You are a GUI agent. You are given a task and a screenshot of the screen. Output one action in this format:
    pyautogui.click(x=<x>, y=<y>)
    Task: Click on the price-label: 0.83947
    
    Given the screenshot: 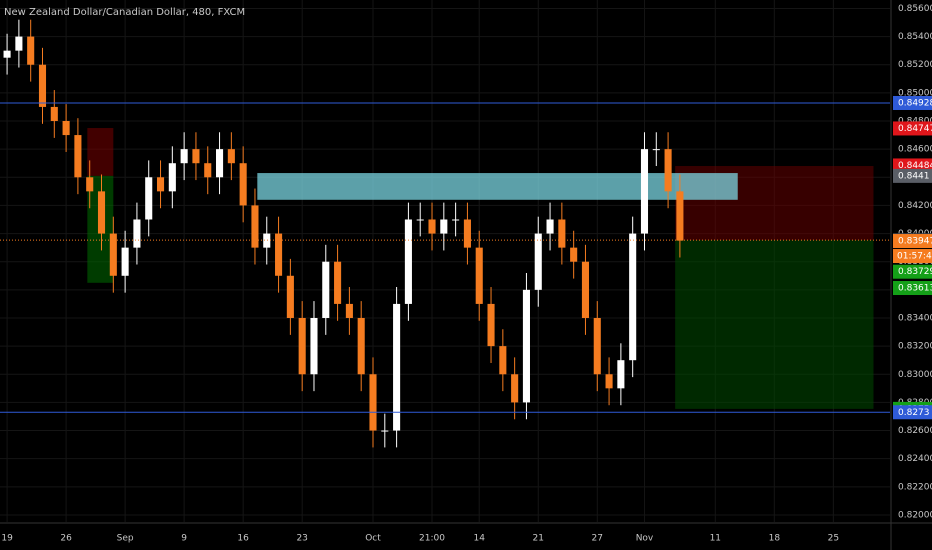 What is the action you would take?
    pyautogui.click(x=915, y=242)
    